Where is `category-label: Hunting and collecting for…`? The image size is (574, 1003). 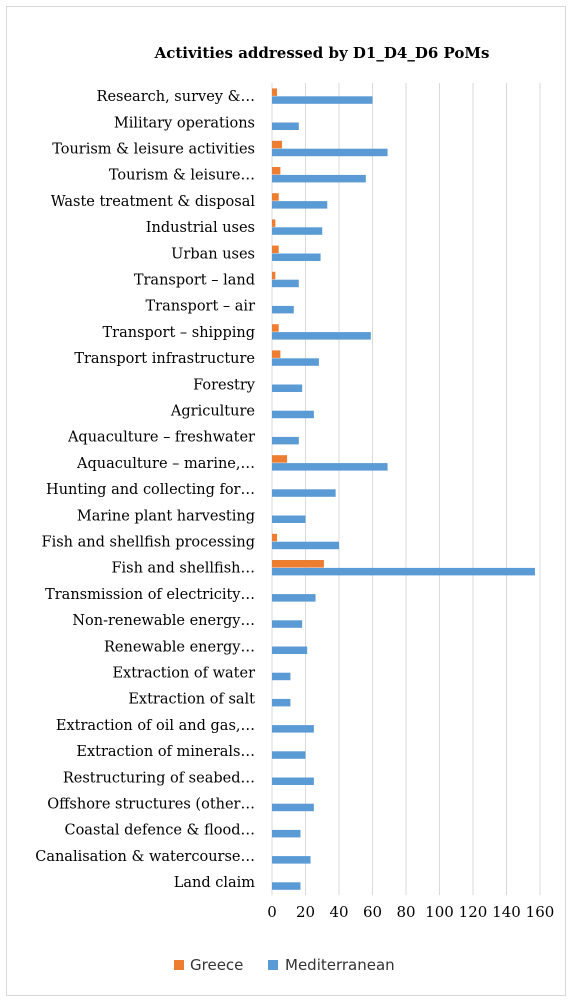 category-label: Hunting and collecting for… is located at coordinates (150, 490).